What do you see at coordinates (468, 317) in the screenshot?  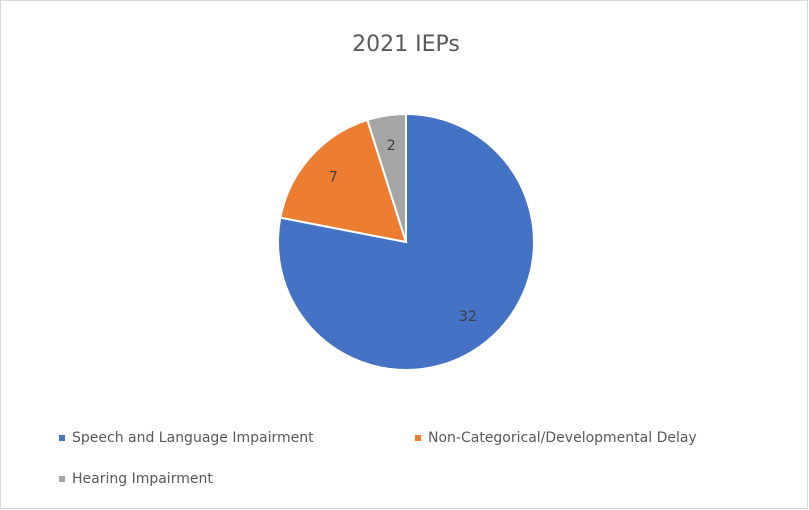 I see `data-label: 32` at bounding box center [468, 317].